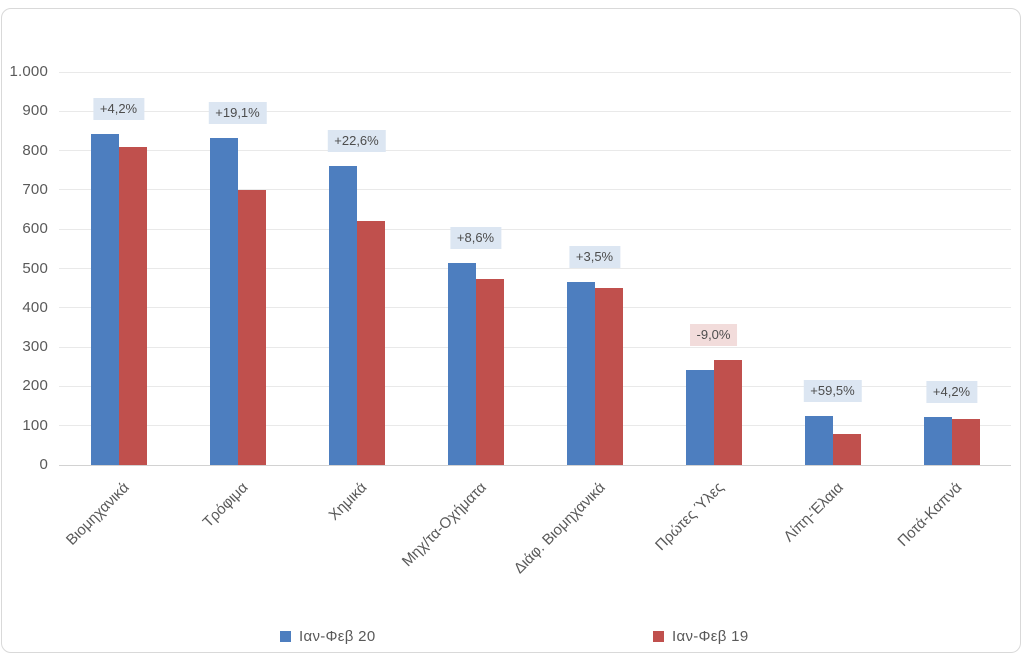  Describe the element at coordinates (475, 237) in the screenshot. I see `bar-percent-label: +8,6%` at that location.